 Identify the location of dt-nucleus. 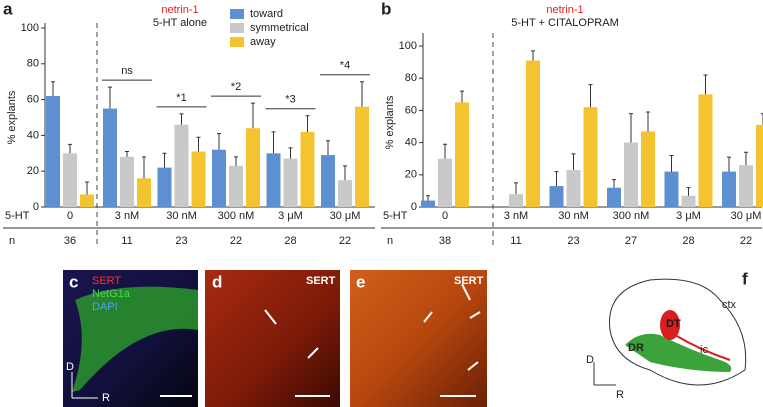
(670, 325).